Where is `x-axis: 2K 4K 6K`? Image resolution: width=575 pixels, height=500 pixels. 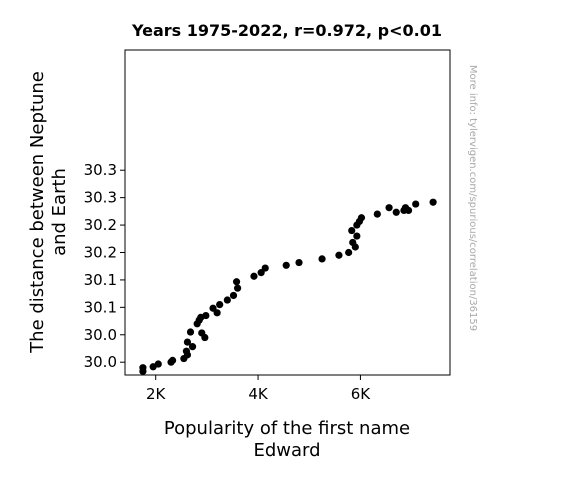 x-axis: 2K 4K 6K is located at coordinates (258, 389).